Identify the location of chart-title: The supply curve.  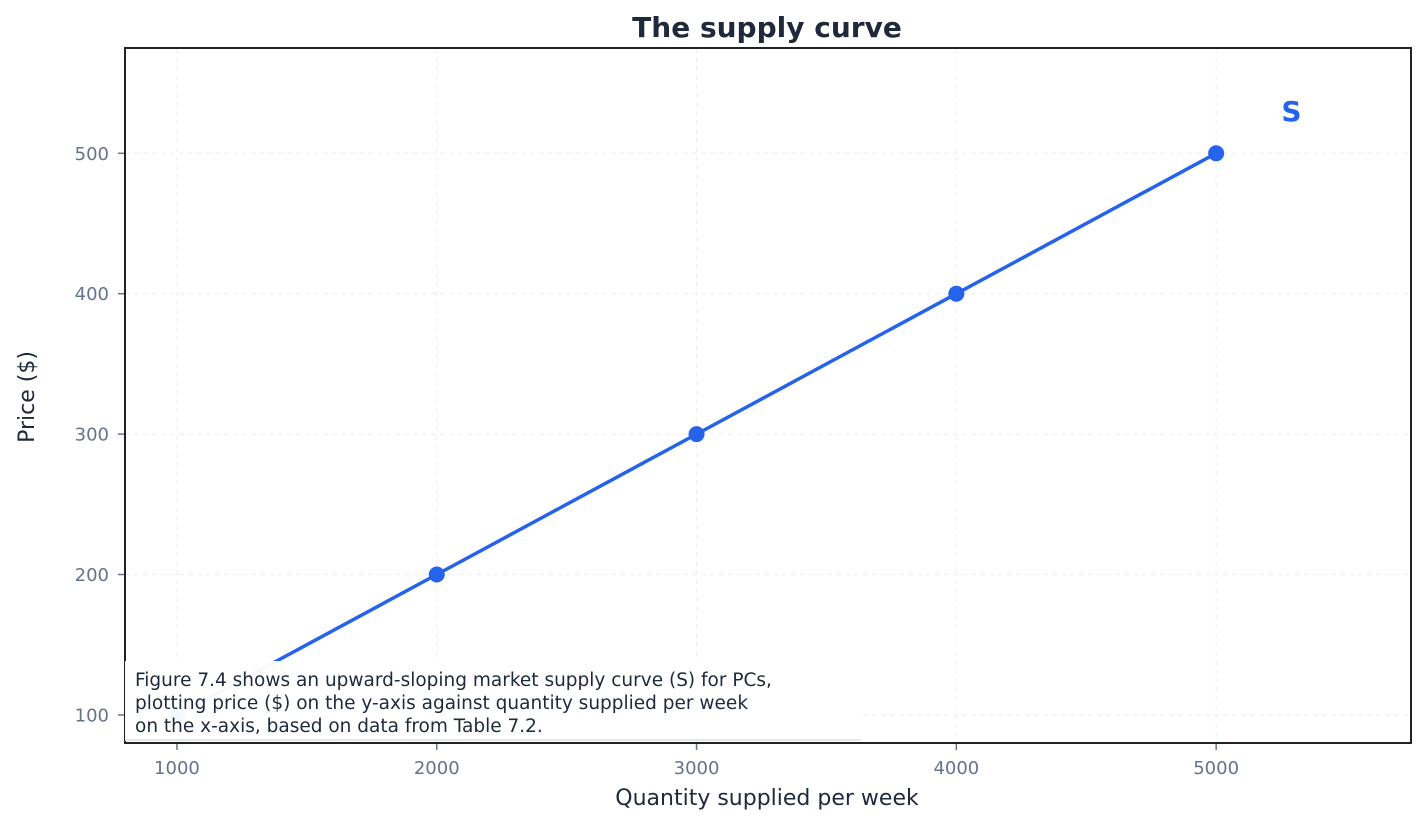
(767, 27).